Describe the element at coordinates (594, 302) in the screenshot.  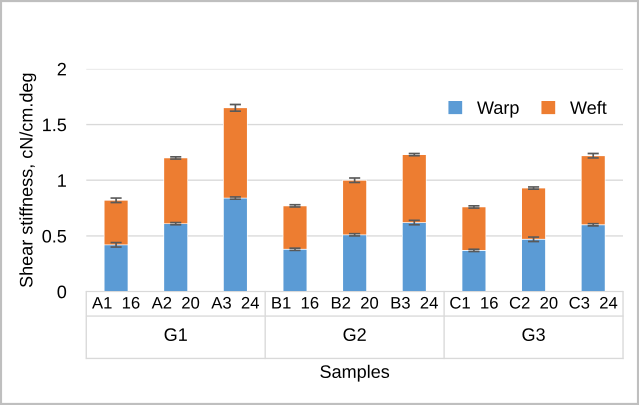
I see `x-tick-label: C3 24` at that location.